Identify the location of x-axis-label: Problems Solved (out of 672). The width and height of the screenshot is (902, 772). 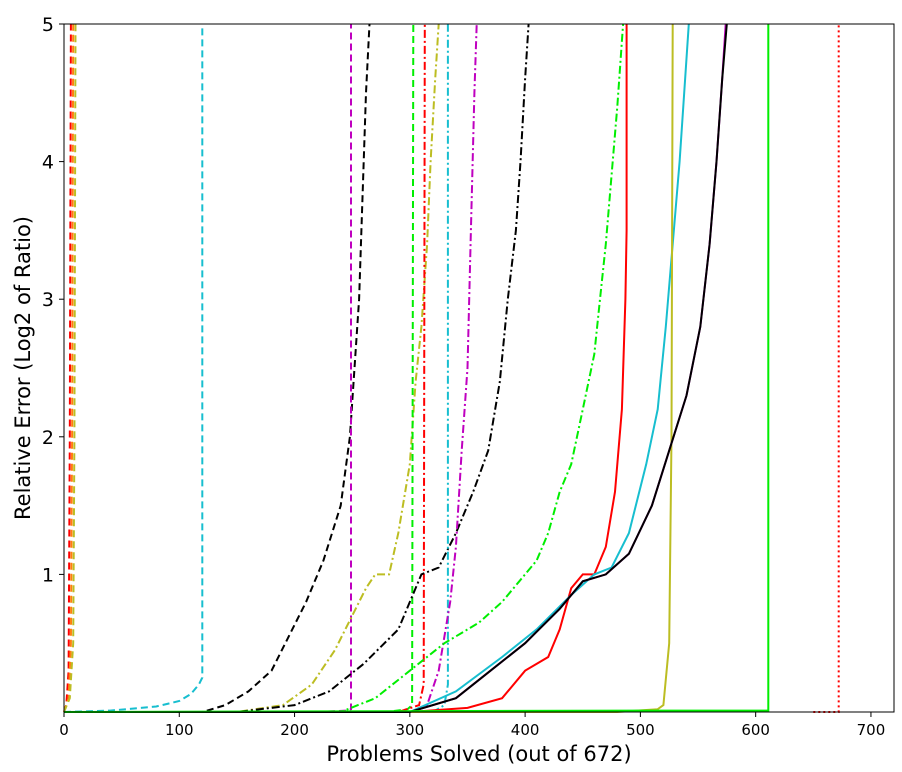
(478, 754).